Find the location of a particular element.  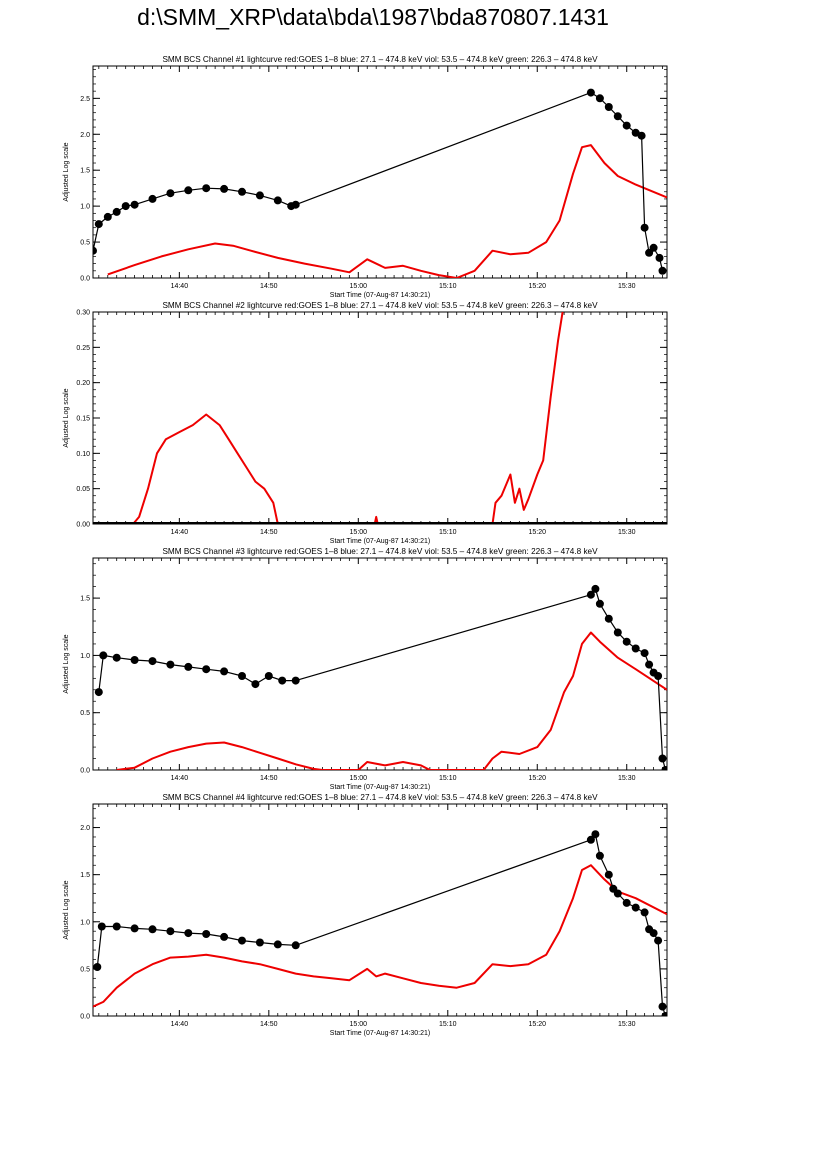

x-tick-label: 15:00 is located at coordinates (359, 1024).